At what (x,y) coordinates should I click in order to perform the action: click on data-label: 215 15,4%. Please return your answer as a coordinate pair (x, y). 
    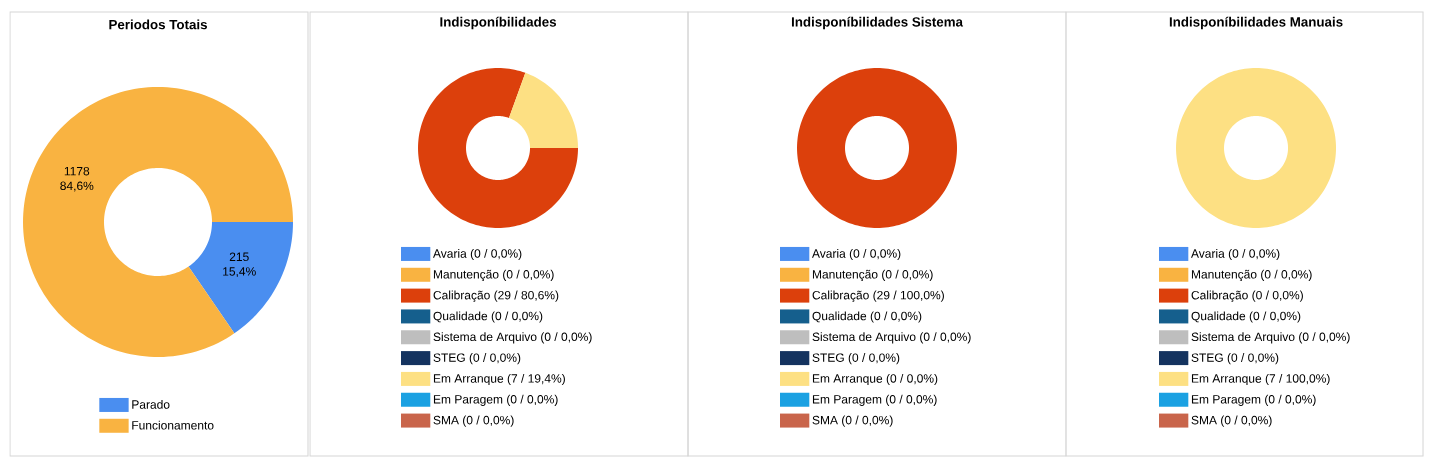
    Looking at the image, I should click on (239, 265).